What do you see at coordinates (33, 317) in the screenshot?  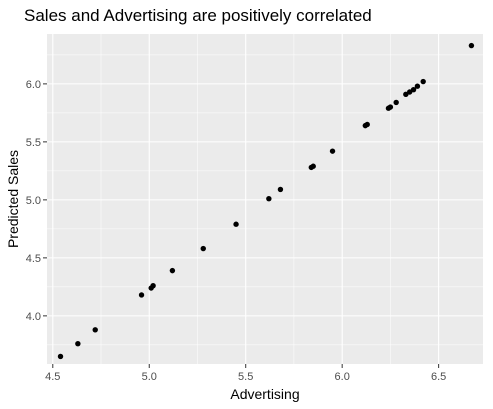 I see `y-tick-label: 4.0` at bounding box center [33, 317].